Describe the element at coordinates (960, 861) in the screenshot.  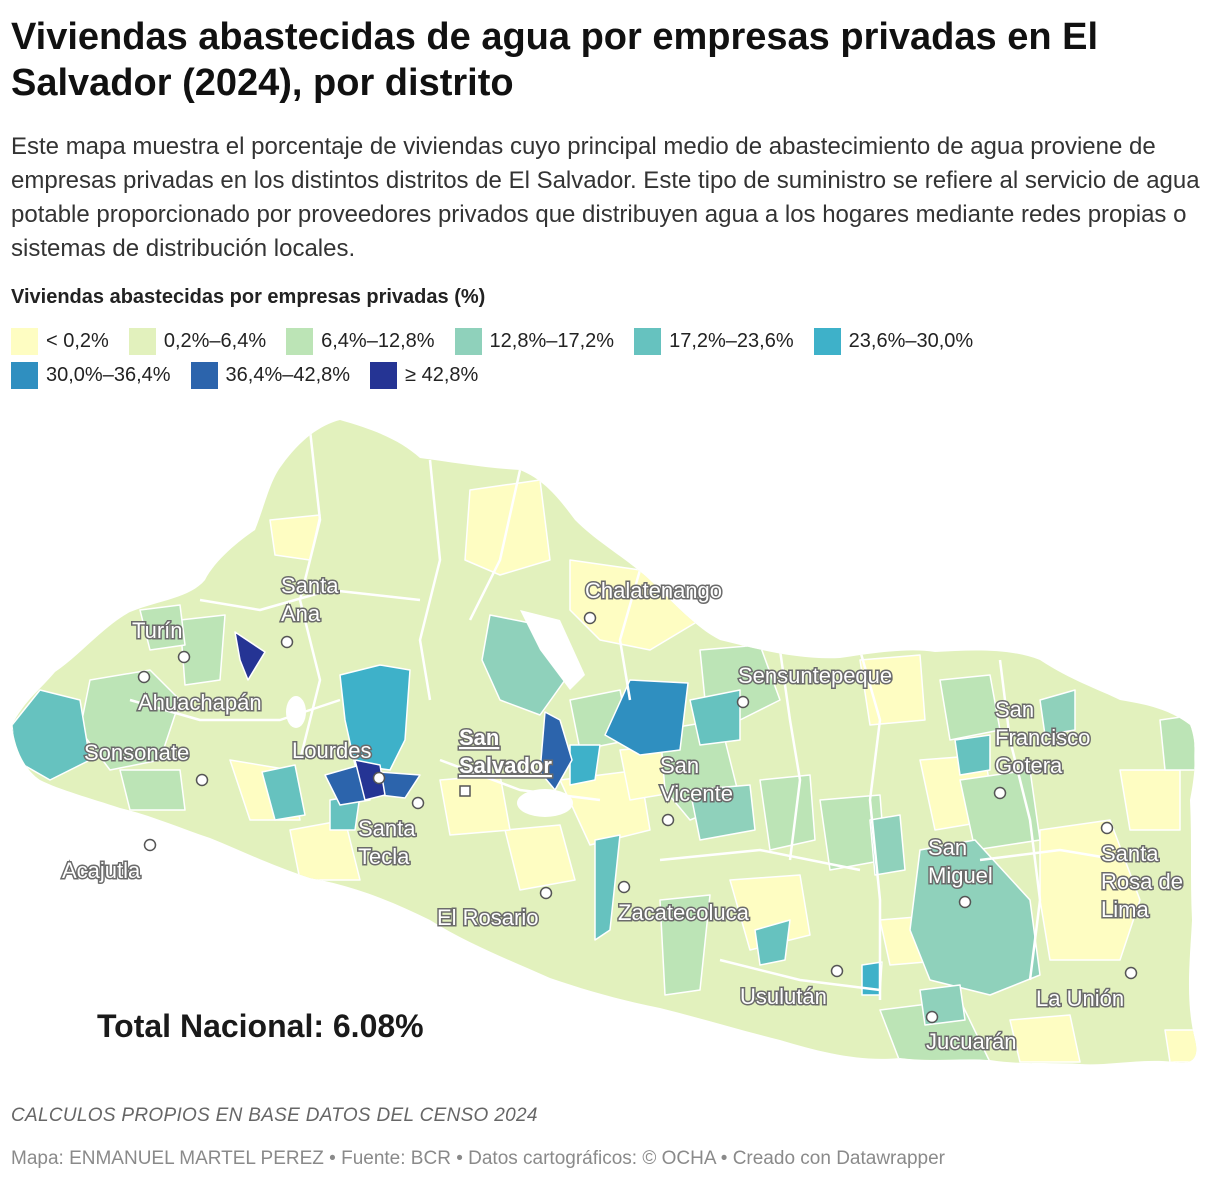
I see `city-label-san-miguel: San Miguel` at that location.